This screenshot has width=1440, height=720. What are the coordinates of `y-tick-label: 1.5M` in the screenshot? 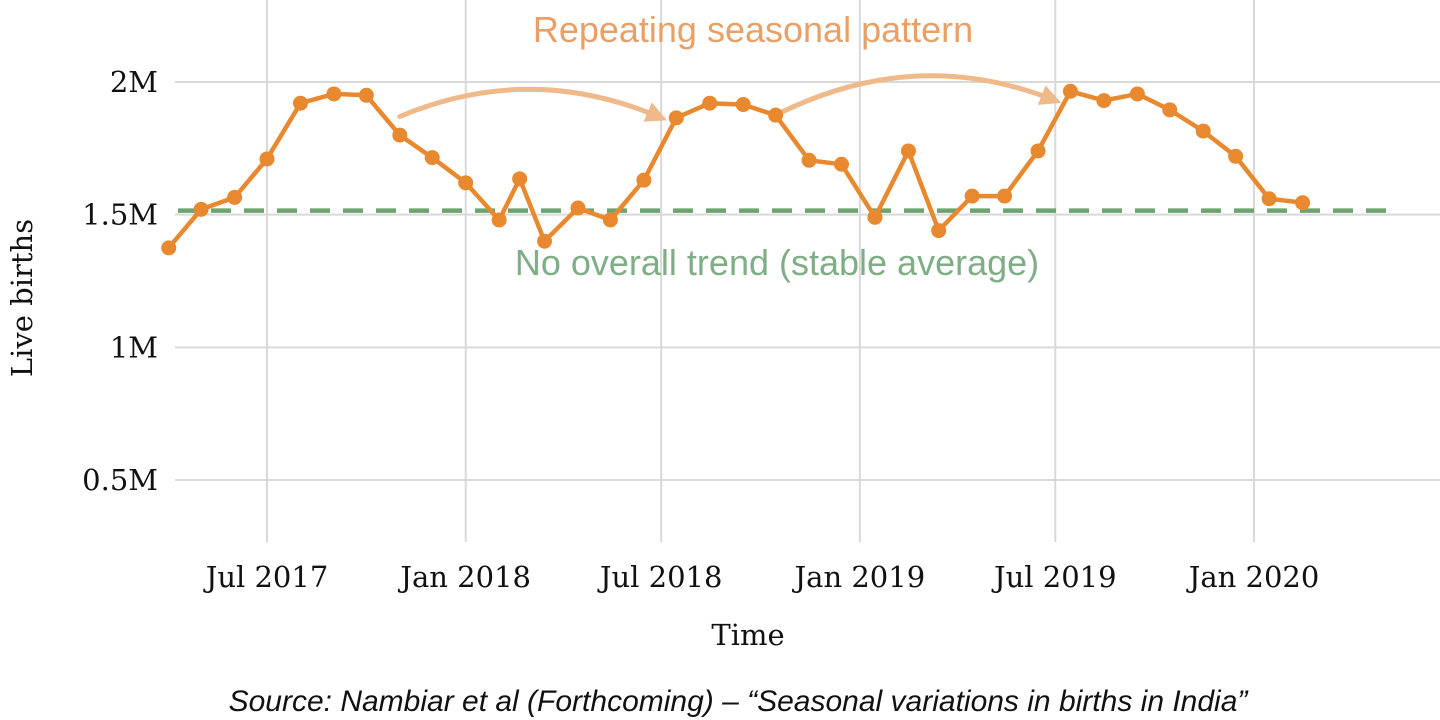 It's located at (120, 215).